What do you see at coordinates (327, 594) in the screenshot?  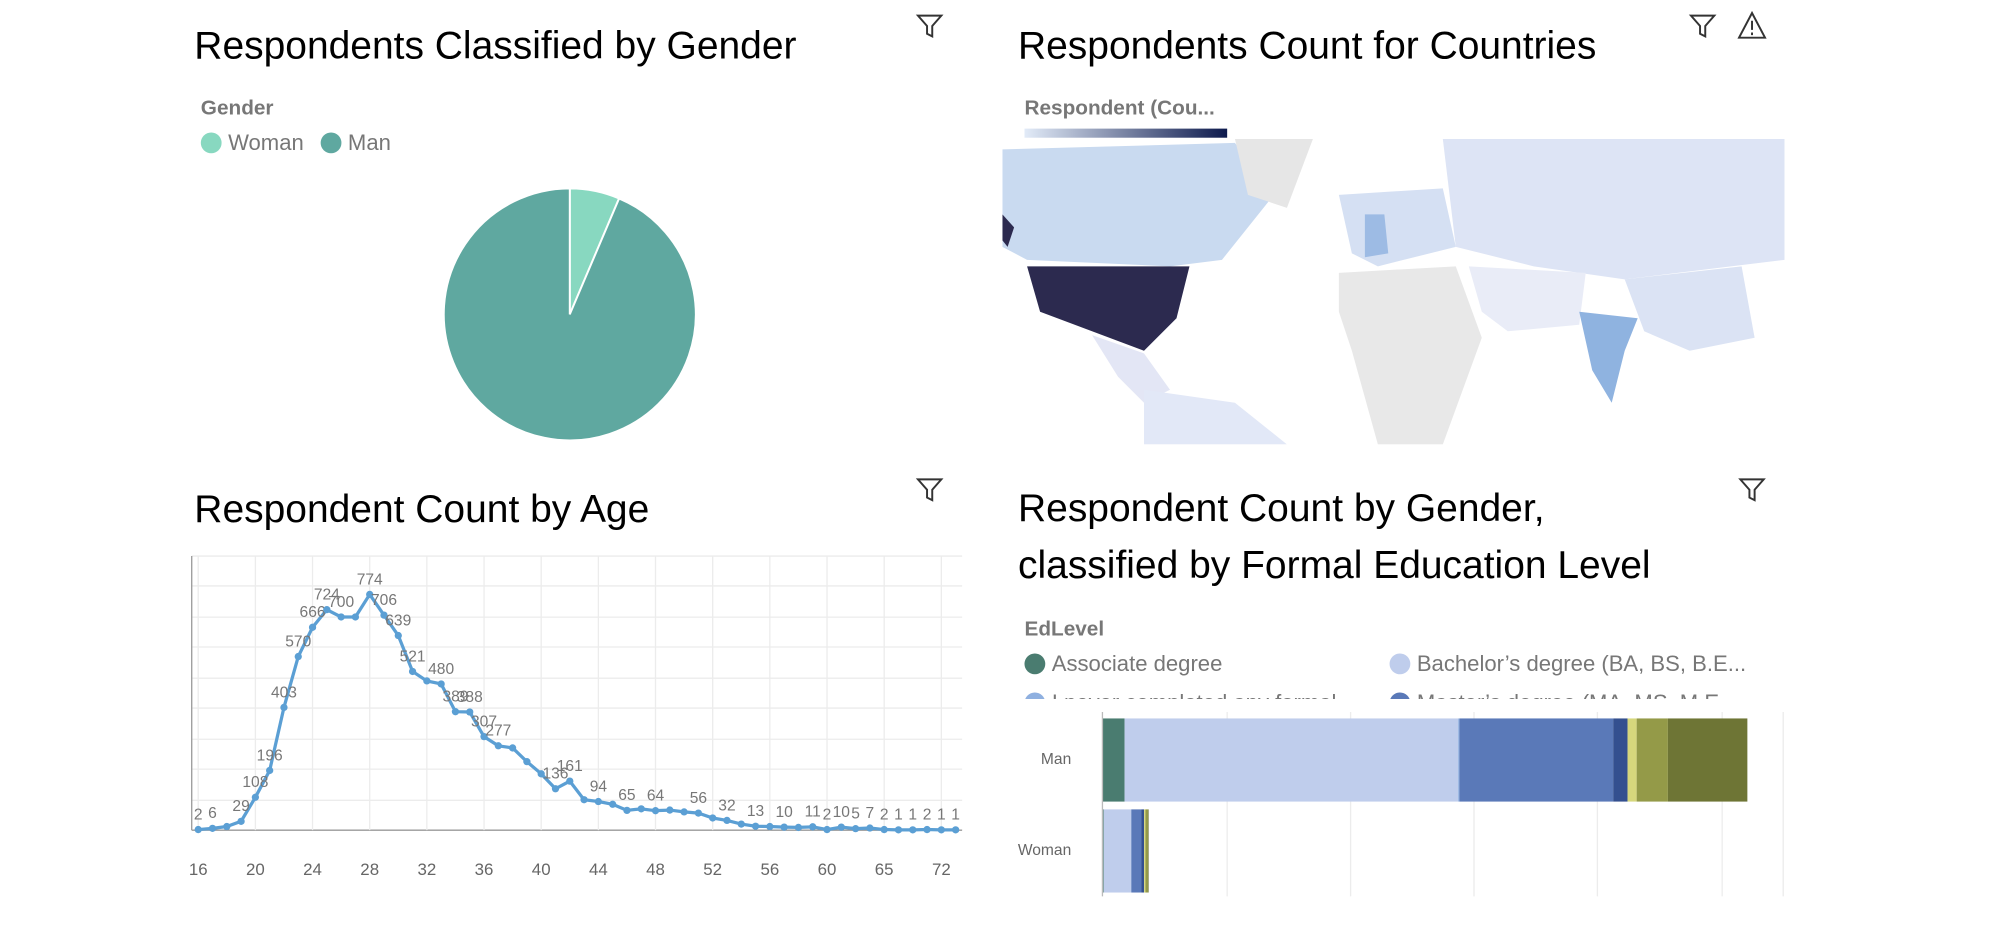 I see `data-label: 724` at bounding box center [327, 594].